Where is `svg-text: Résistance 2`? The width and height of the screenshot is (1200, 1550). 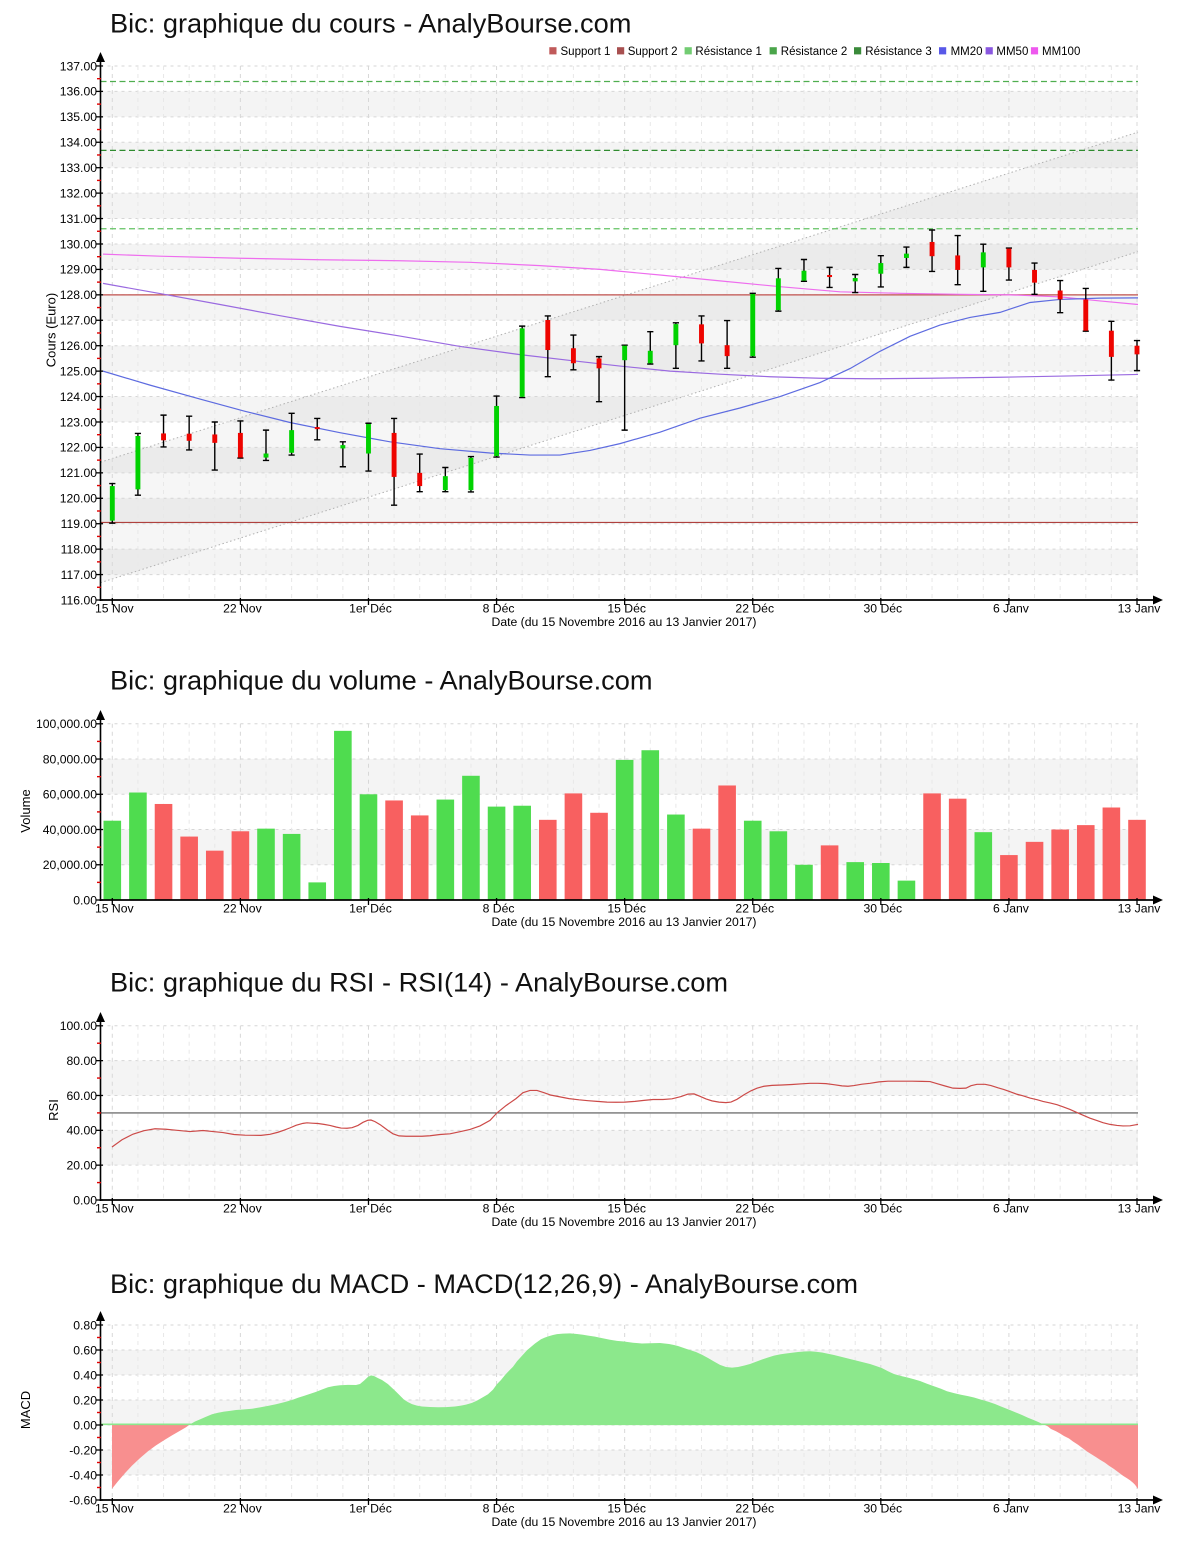
svg-text: Résistance 2 is located at coordinates (814, 52).